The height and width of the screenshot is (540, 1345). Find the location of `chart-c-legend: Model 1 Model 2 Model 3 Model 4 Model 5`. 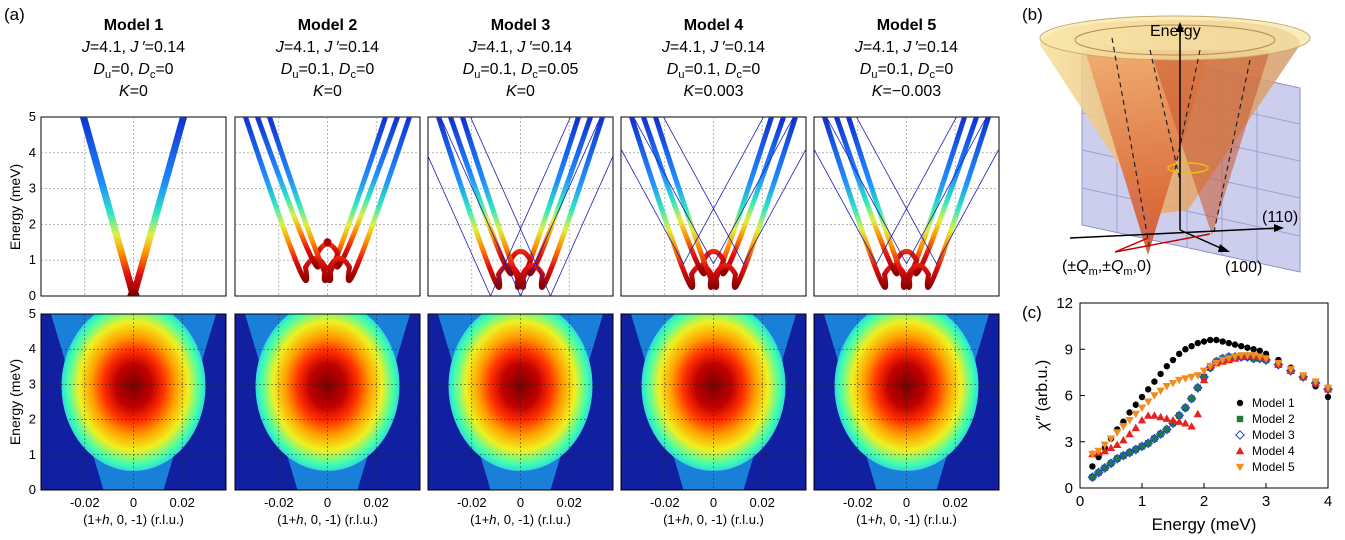

chart-c-legend: Model 1 Model 2 Model 3 Model 4 Model 5 is located at coordinates (1265, 435).